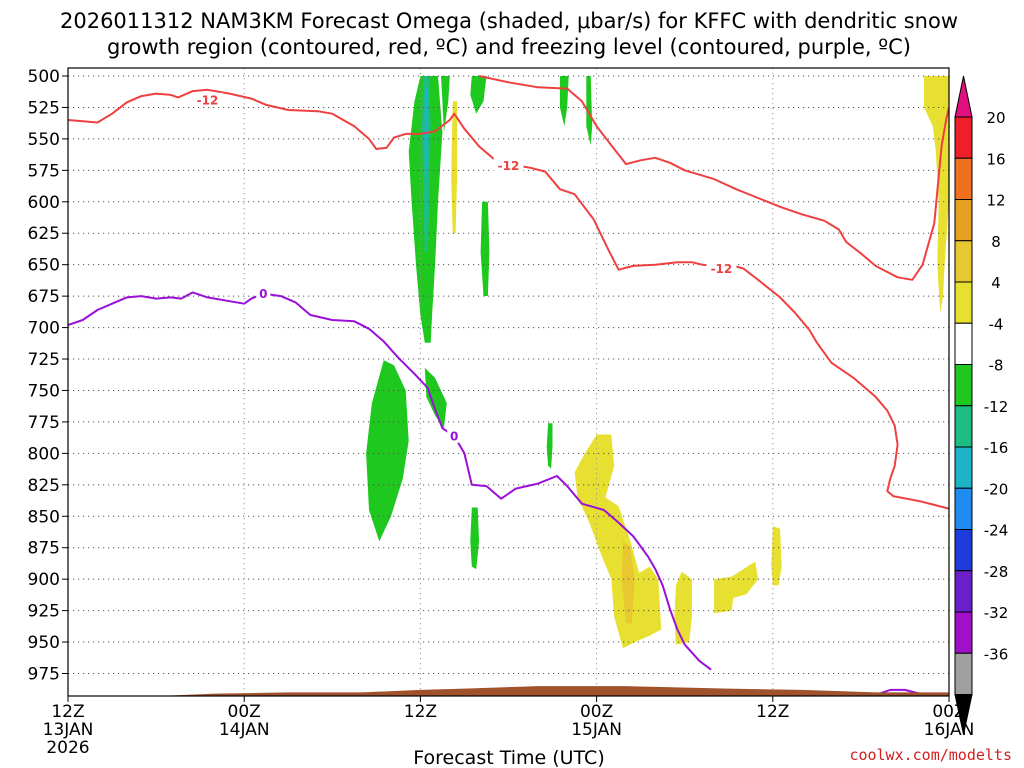 Image resolution: width=1024 pixels, height=768 pixels. Describe the element at coordinates (596, 712) in the screenshot. I see `x-tick-label-36-0: 00Z` at that location.